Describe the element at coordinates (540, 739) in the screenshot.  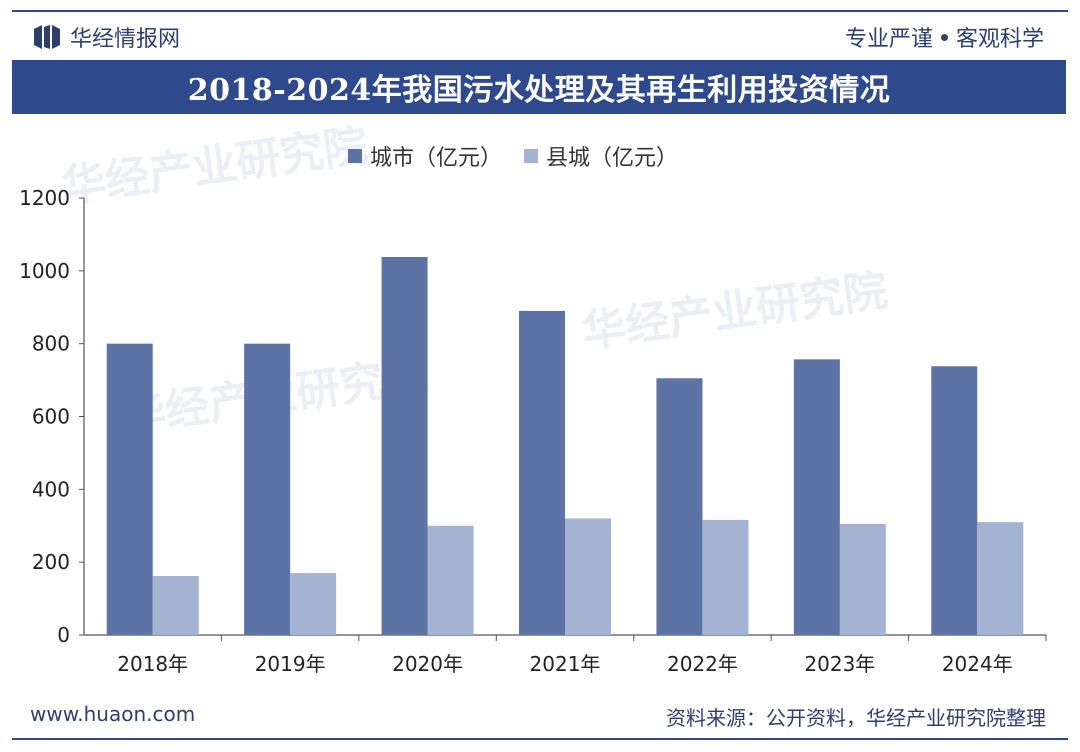
I see `footer-rule` at that location.